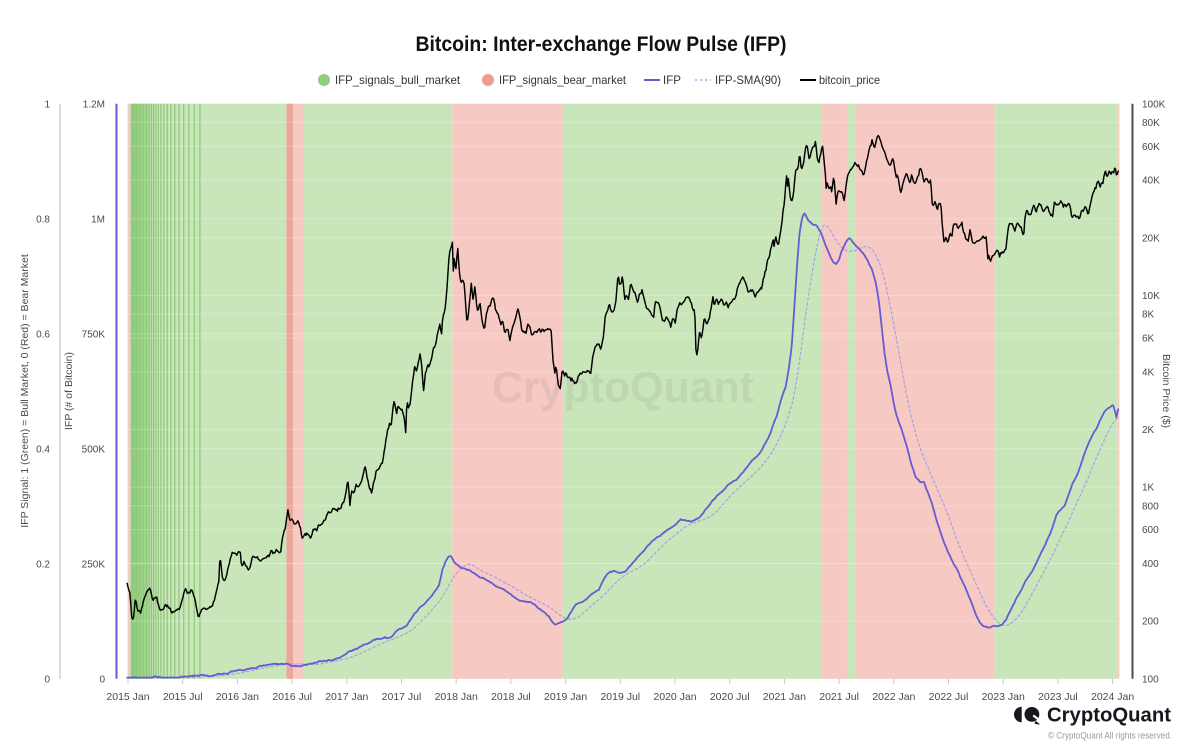 Image resolution: width=1200 pixels, height=756 pixels. Describe the element at coordinates (43, 219) in the screenshot. I see `svg-text: 0.8` at that location.